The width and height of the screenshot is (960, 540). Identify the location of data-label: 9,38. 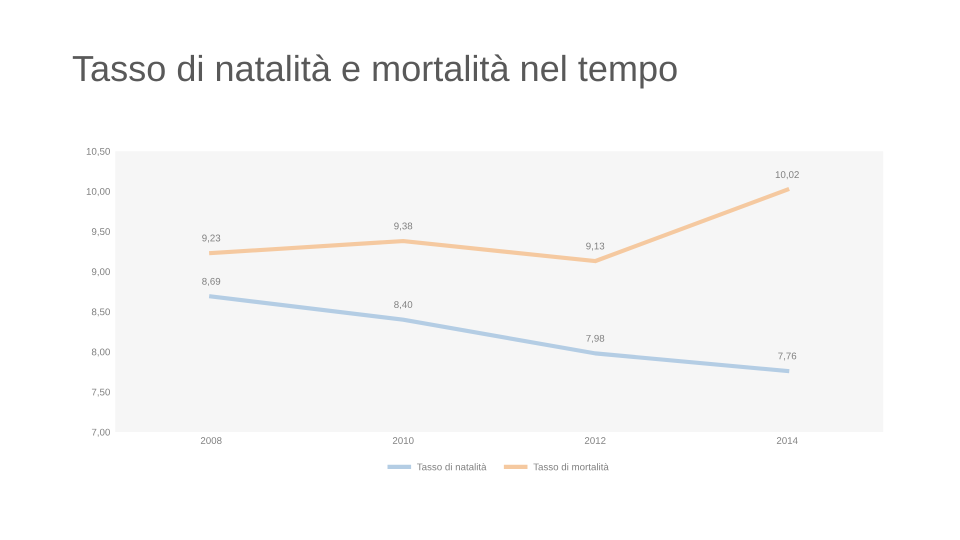
(403, 226).